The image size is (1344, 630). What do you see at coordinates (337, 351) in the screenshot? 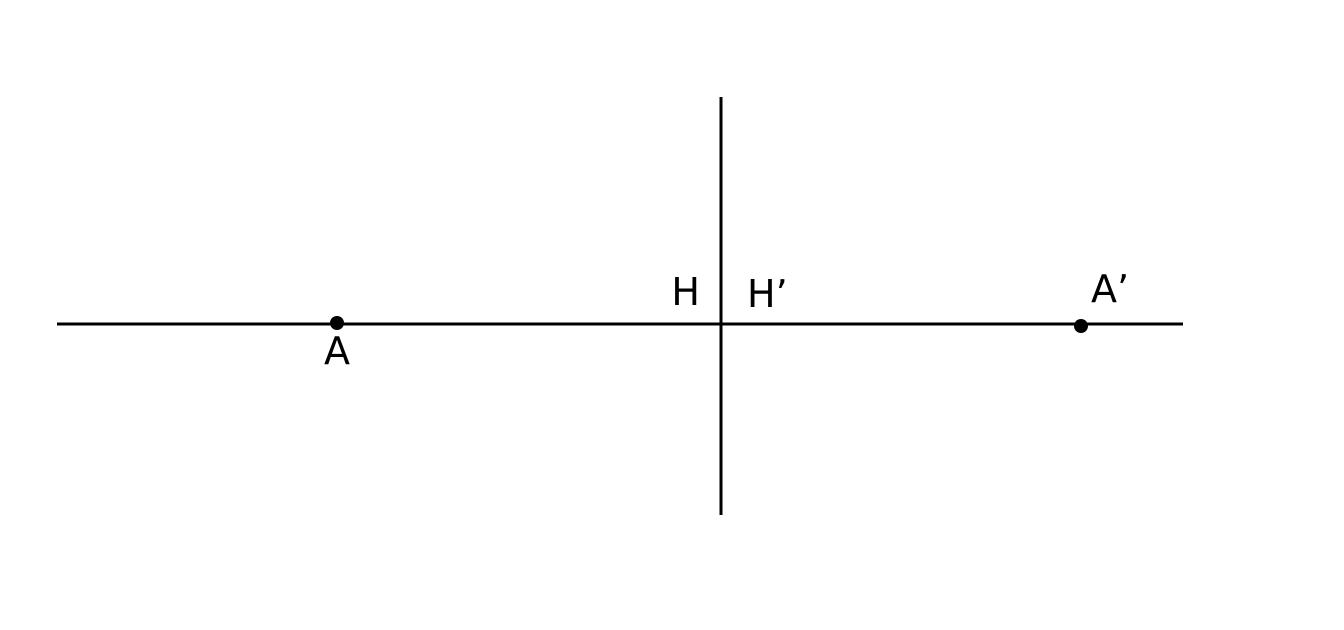
I see `point-a-label: A` at bounding box center [337, 351].